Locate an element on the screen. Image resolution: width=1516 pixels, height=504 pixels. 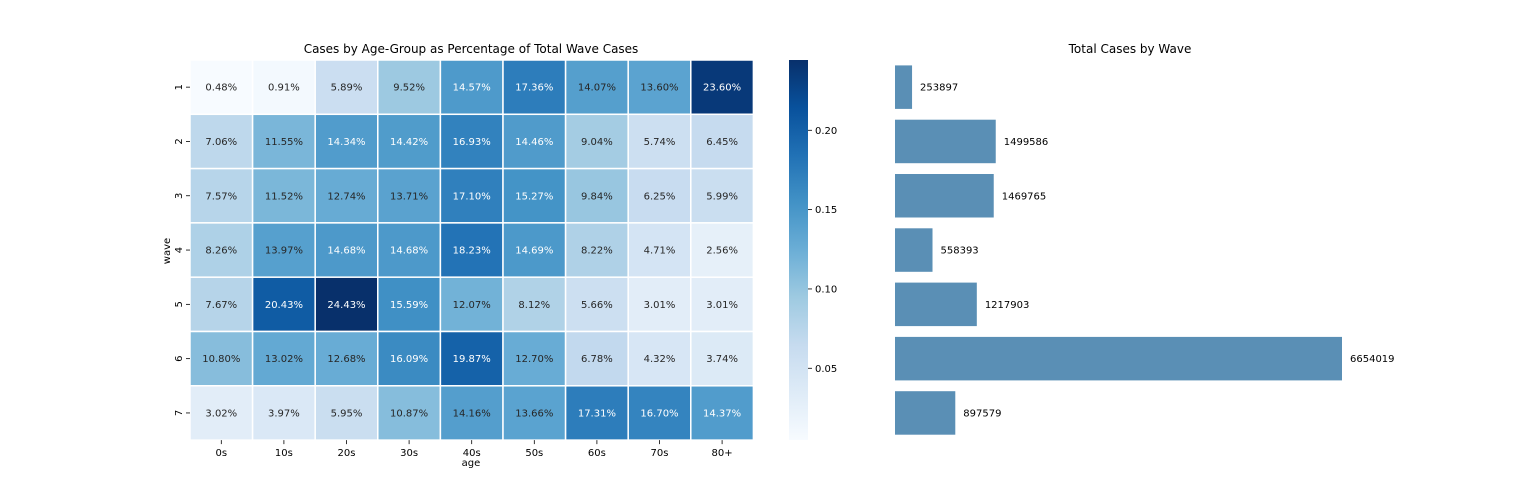
y-tick-label: 4 is located at coordinates (179, 250).